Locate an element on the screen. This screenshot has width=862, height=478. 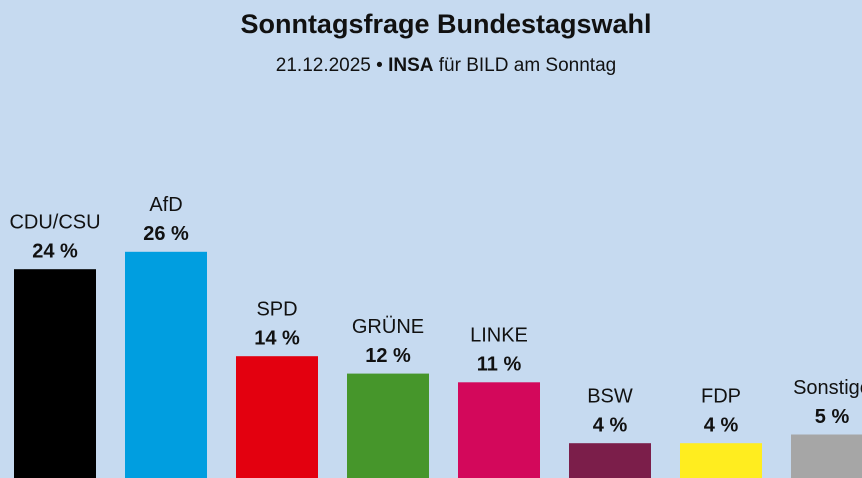
value-label: 11 % is located at coordinates (499, 365).